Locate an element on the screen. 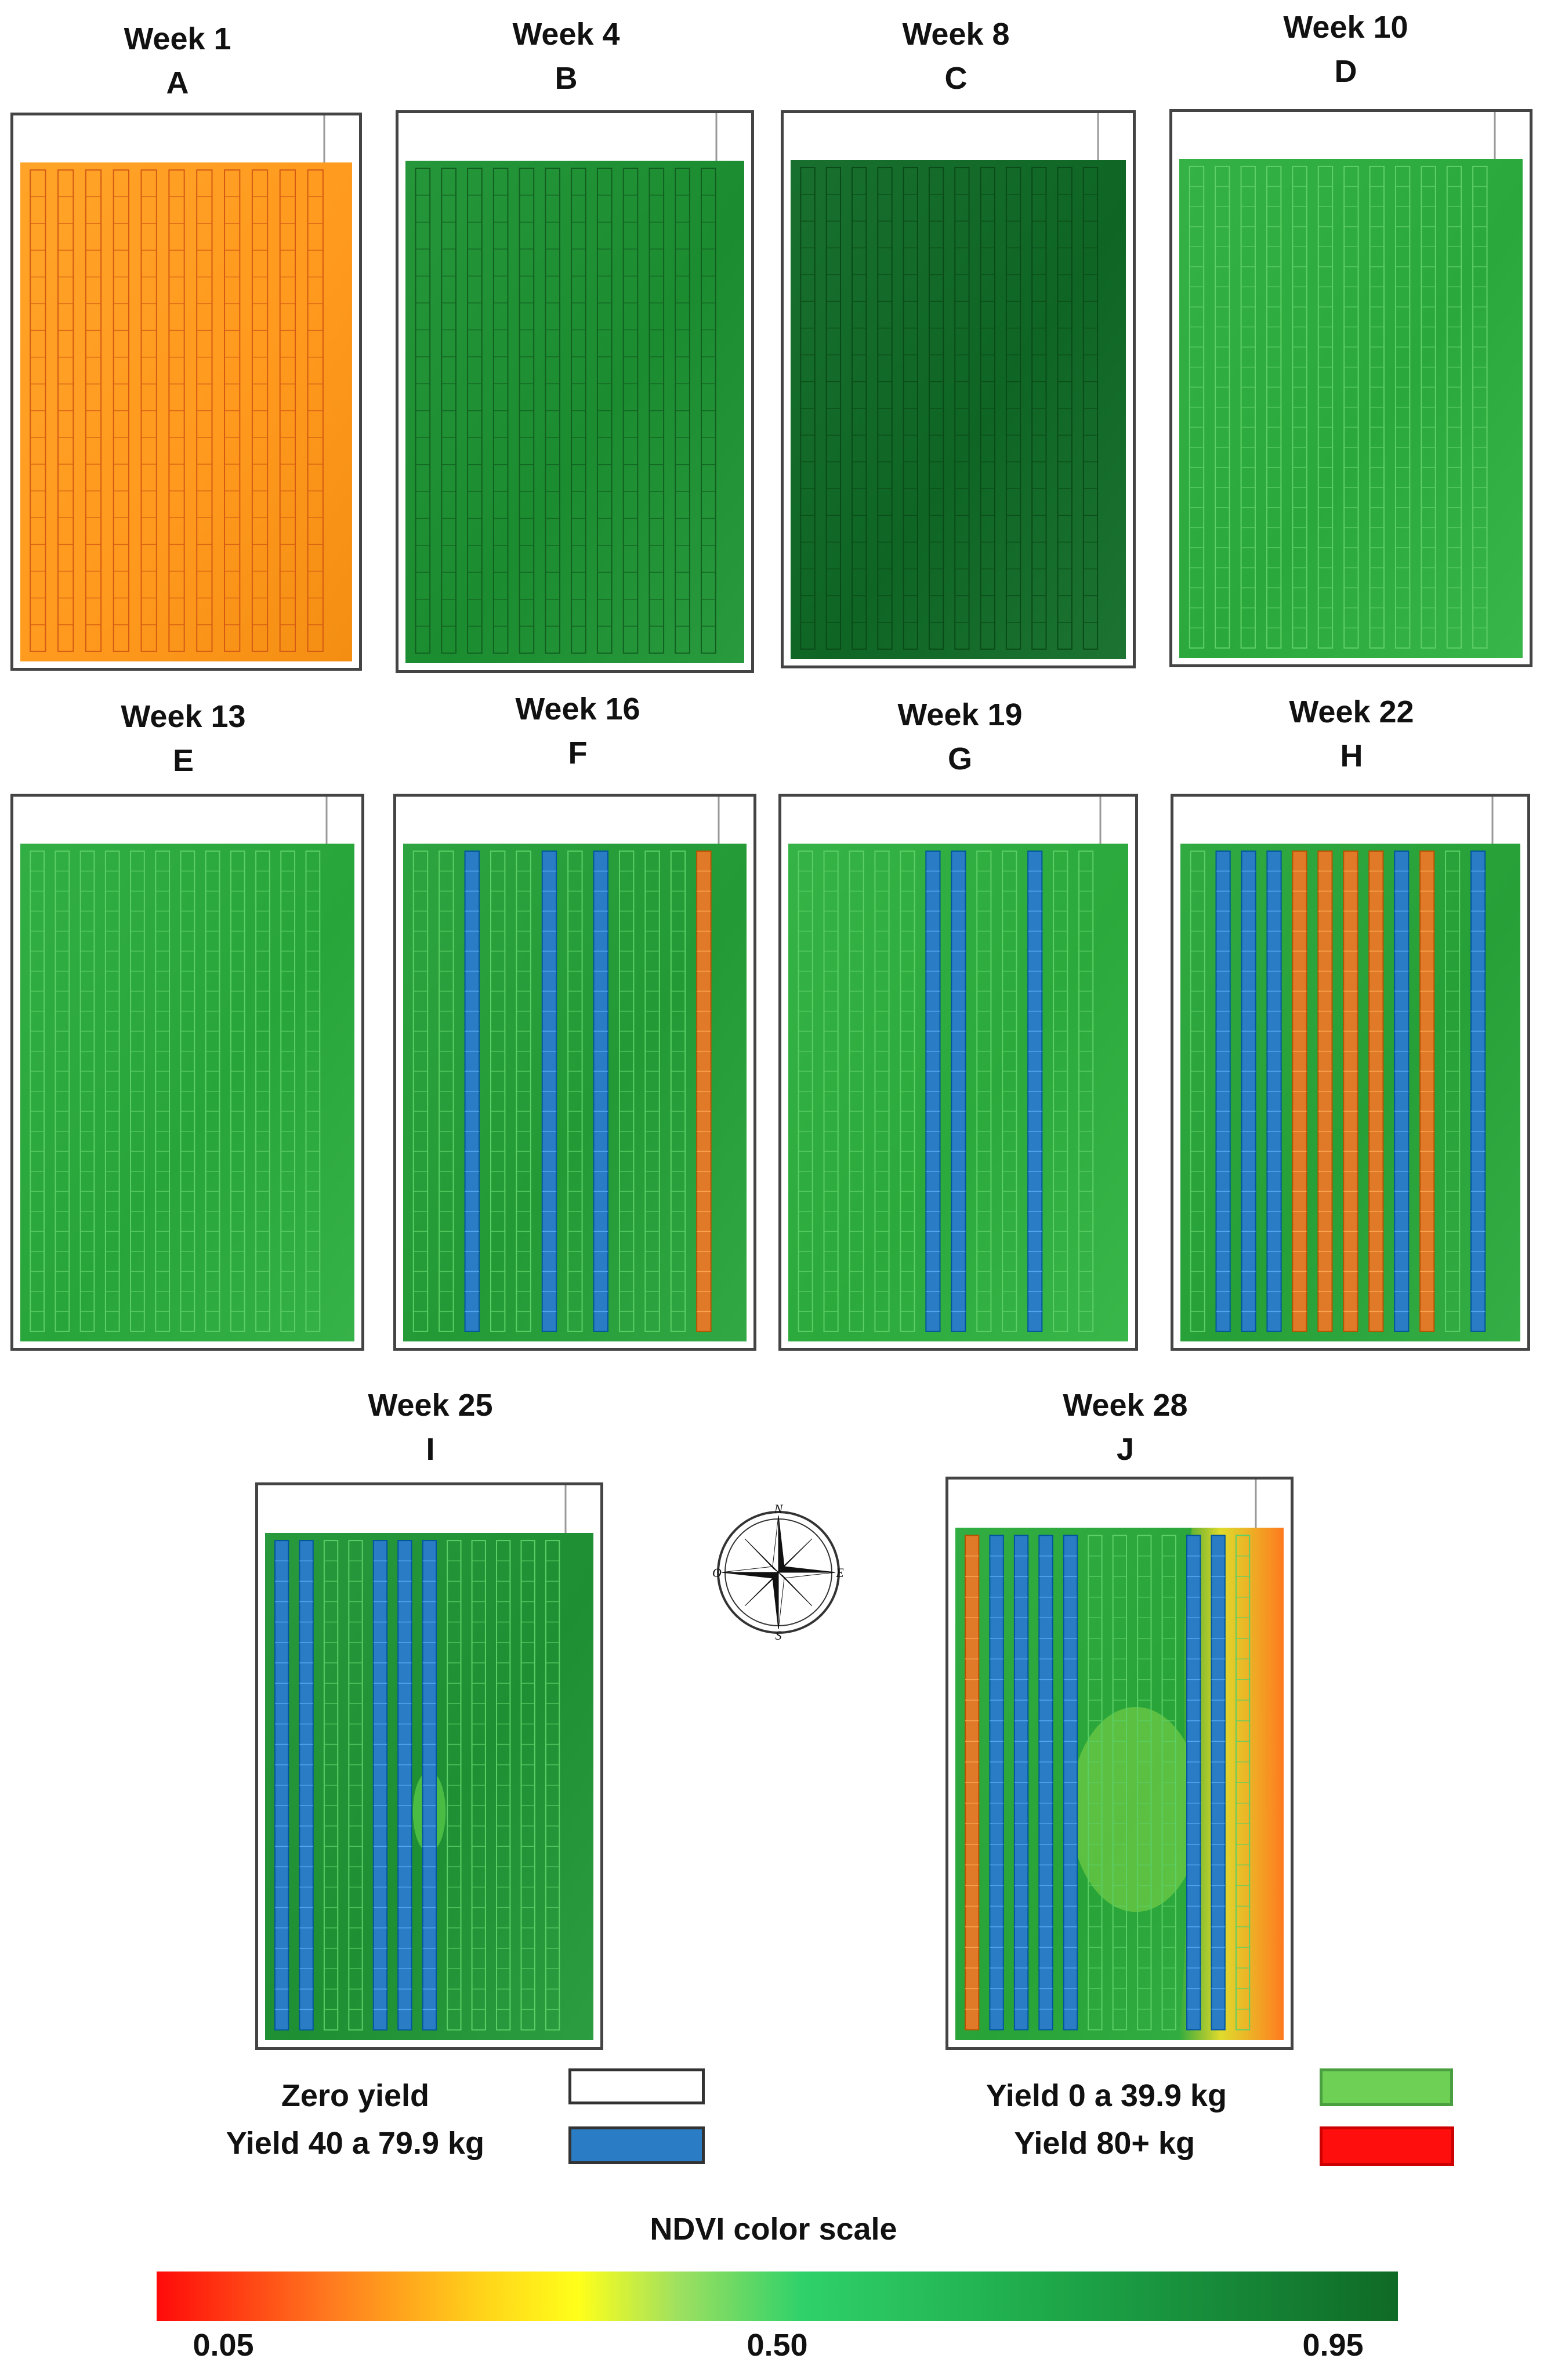 The width and height of the screenshot is (1547, 2380). ndvi-tick-max: 0.95 is located at coordinates (1333, 2345).